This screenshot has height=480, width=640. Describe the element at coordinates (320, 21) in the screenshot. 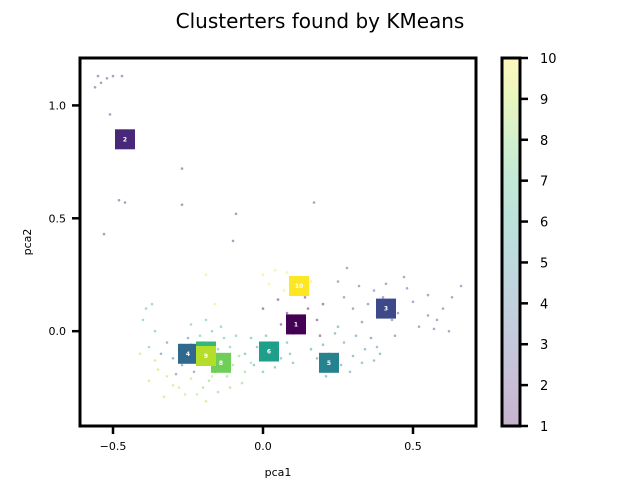

I see `chart-title: Clusterters found by KMeans` at that location.